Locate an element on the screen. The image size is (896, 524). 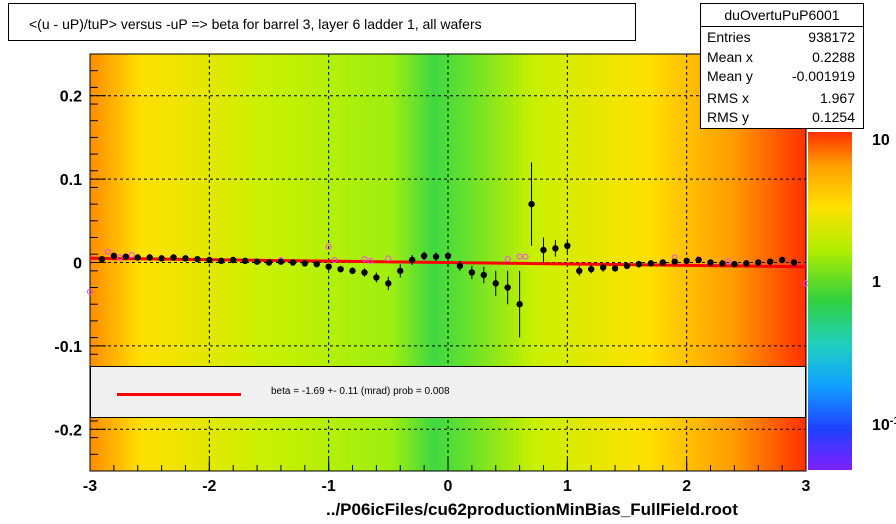
x-tick-label: -1 is located at coordinates (329, 486).